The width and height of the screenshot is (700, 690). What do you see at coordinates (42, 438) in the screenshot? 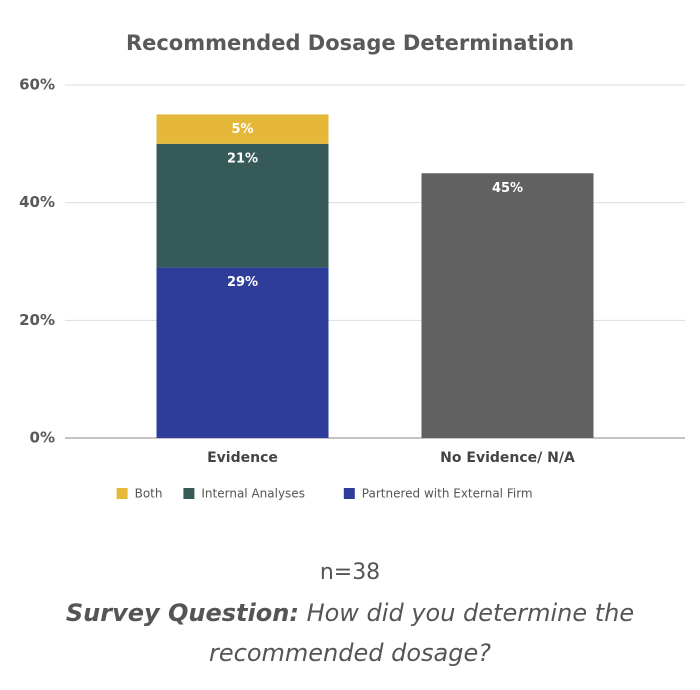
I see `y-tick-label: 0%` at bounding box center [42, 438].